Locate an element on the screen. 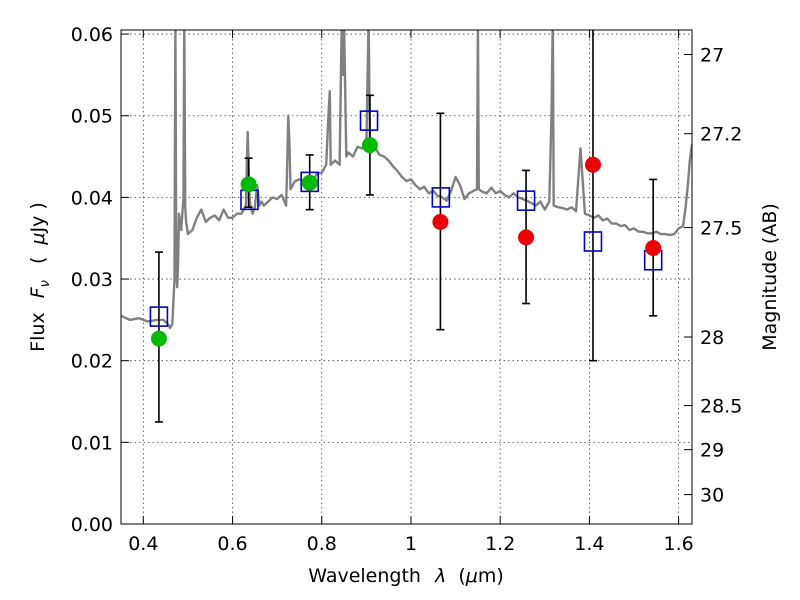  y-tick-label: 0.03 is located at coordinates (92, 280).